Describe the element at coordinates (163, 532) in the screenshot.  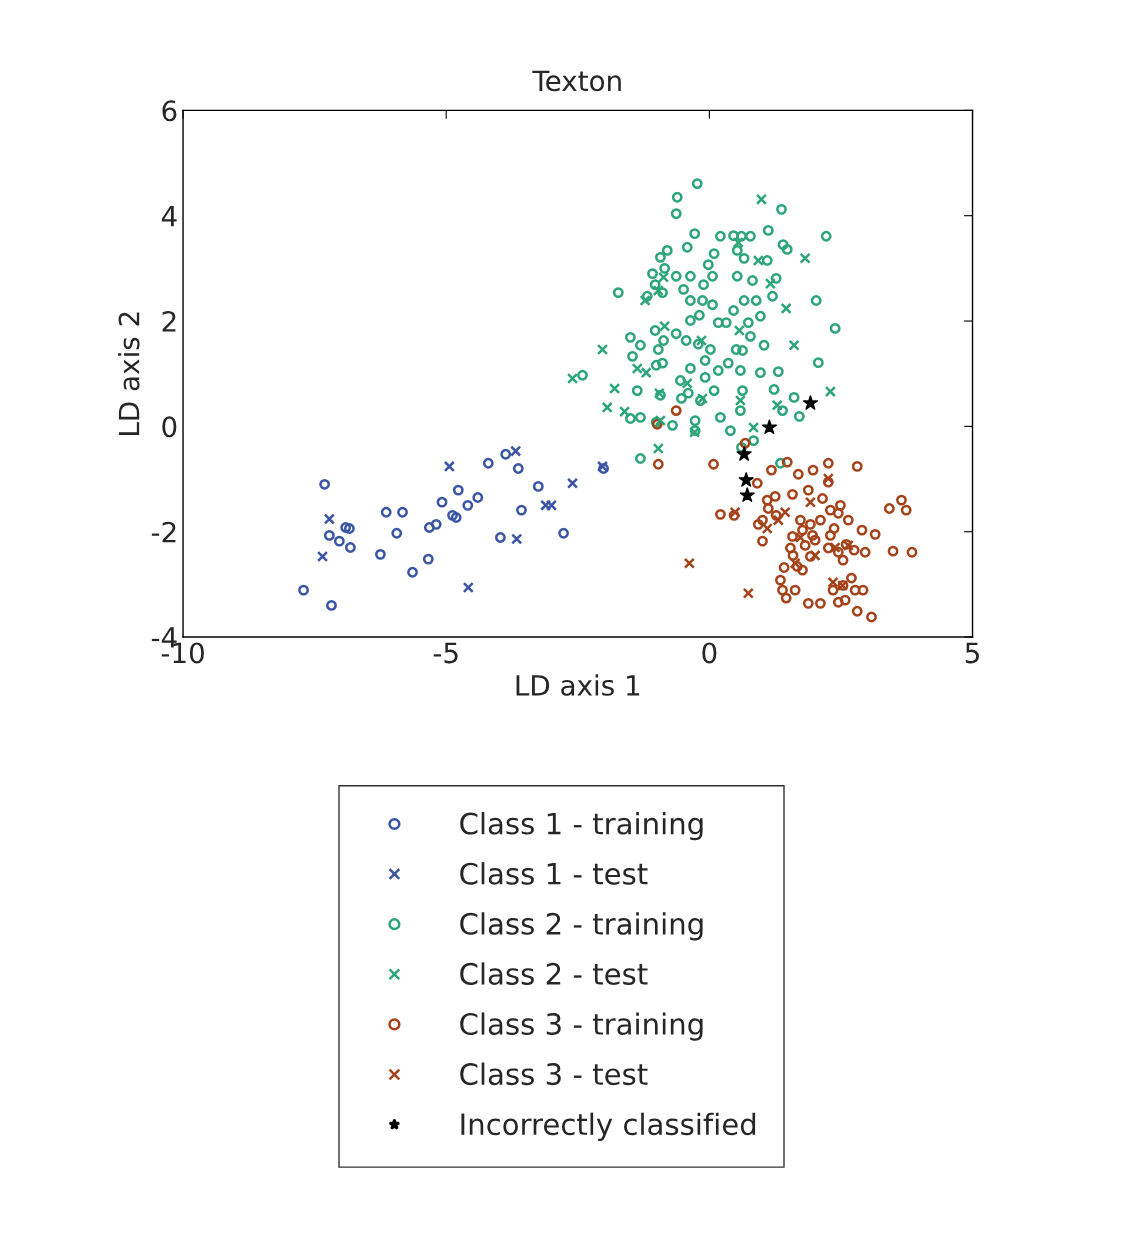
I see `y-tick-label: -2` at that location.